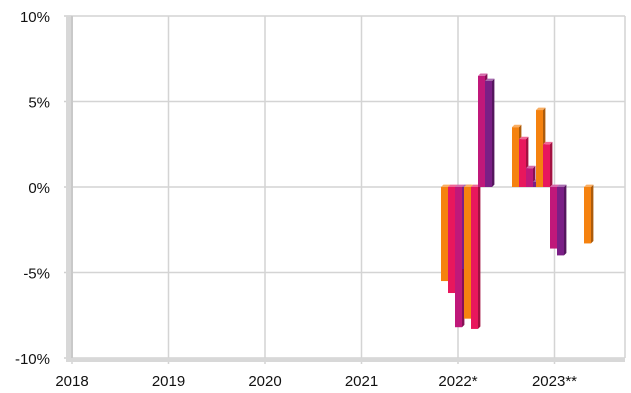  What do you see at coordinates (361, 380) in the screenshot?
I see `x-tick-label: 2021` at bounding box center [361, 380].